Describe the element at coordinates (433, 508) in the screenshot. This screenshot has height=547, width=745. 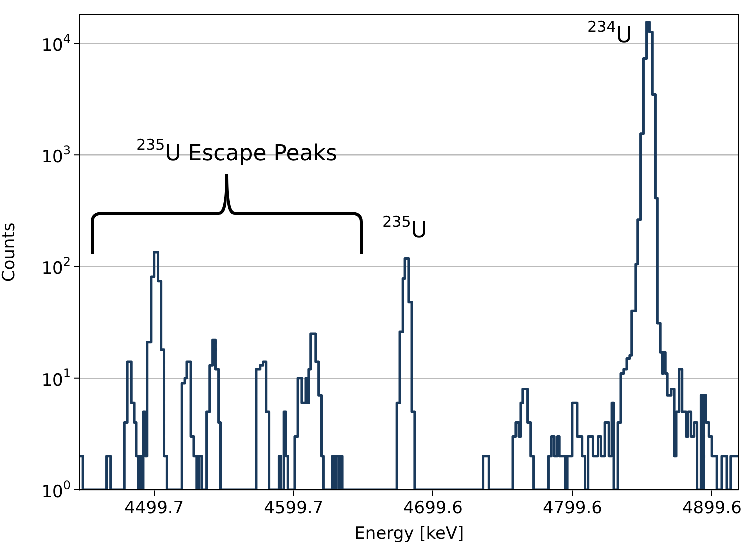
I see `x-tick-label: 4699.6` at that location.